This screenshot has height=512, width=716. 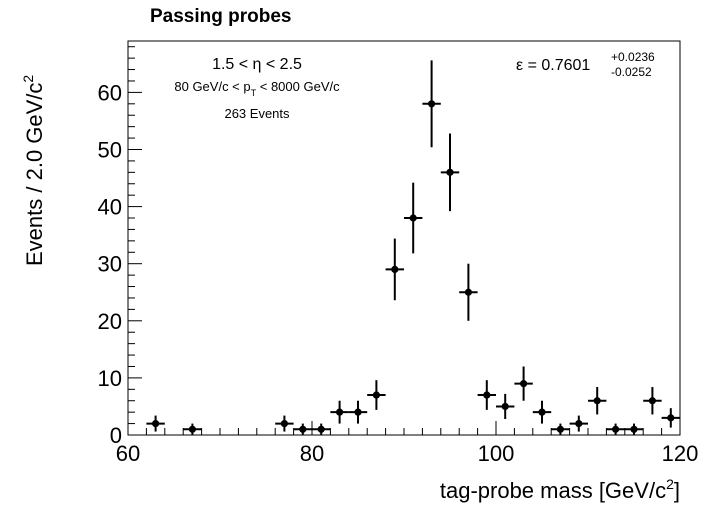 What do you see at coordinates (553, 490) in the screenshot?
I see `axis-label-part: tag-probe mass [GeV/c` at bounding box center [553, 490].